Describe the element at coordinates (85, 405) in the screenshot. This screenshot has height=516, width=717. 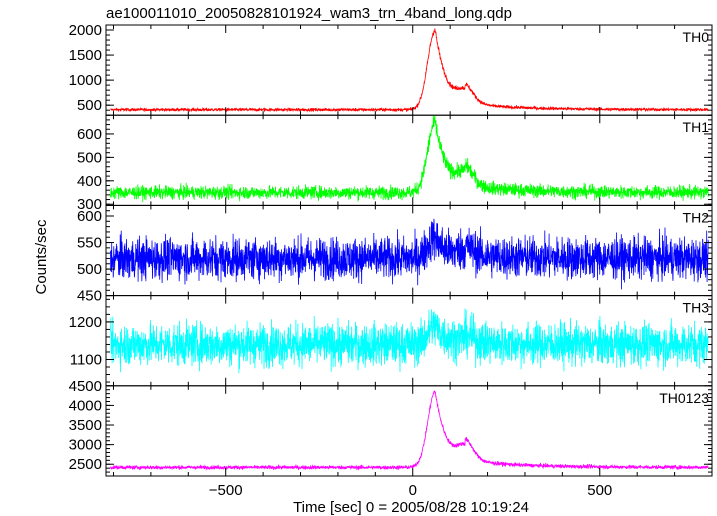
I see `y-tick-label: 4000` at that location.